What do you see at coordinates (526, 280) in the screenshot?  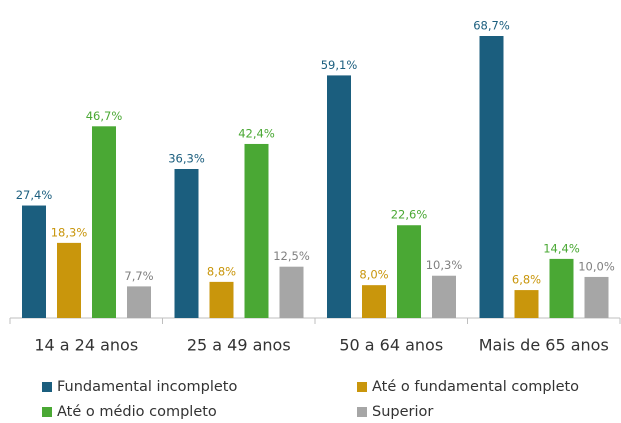 I see `value-label: 6,8%` at bounding box center [526, 280].